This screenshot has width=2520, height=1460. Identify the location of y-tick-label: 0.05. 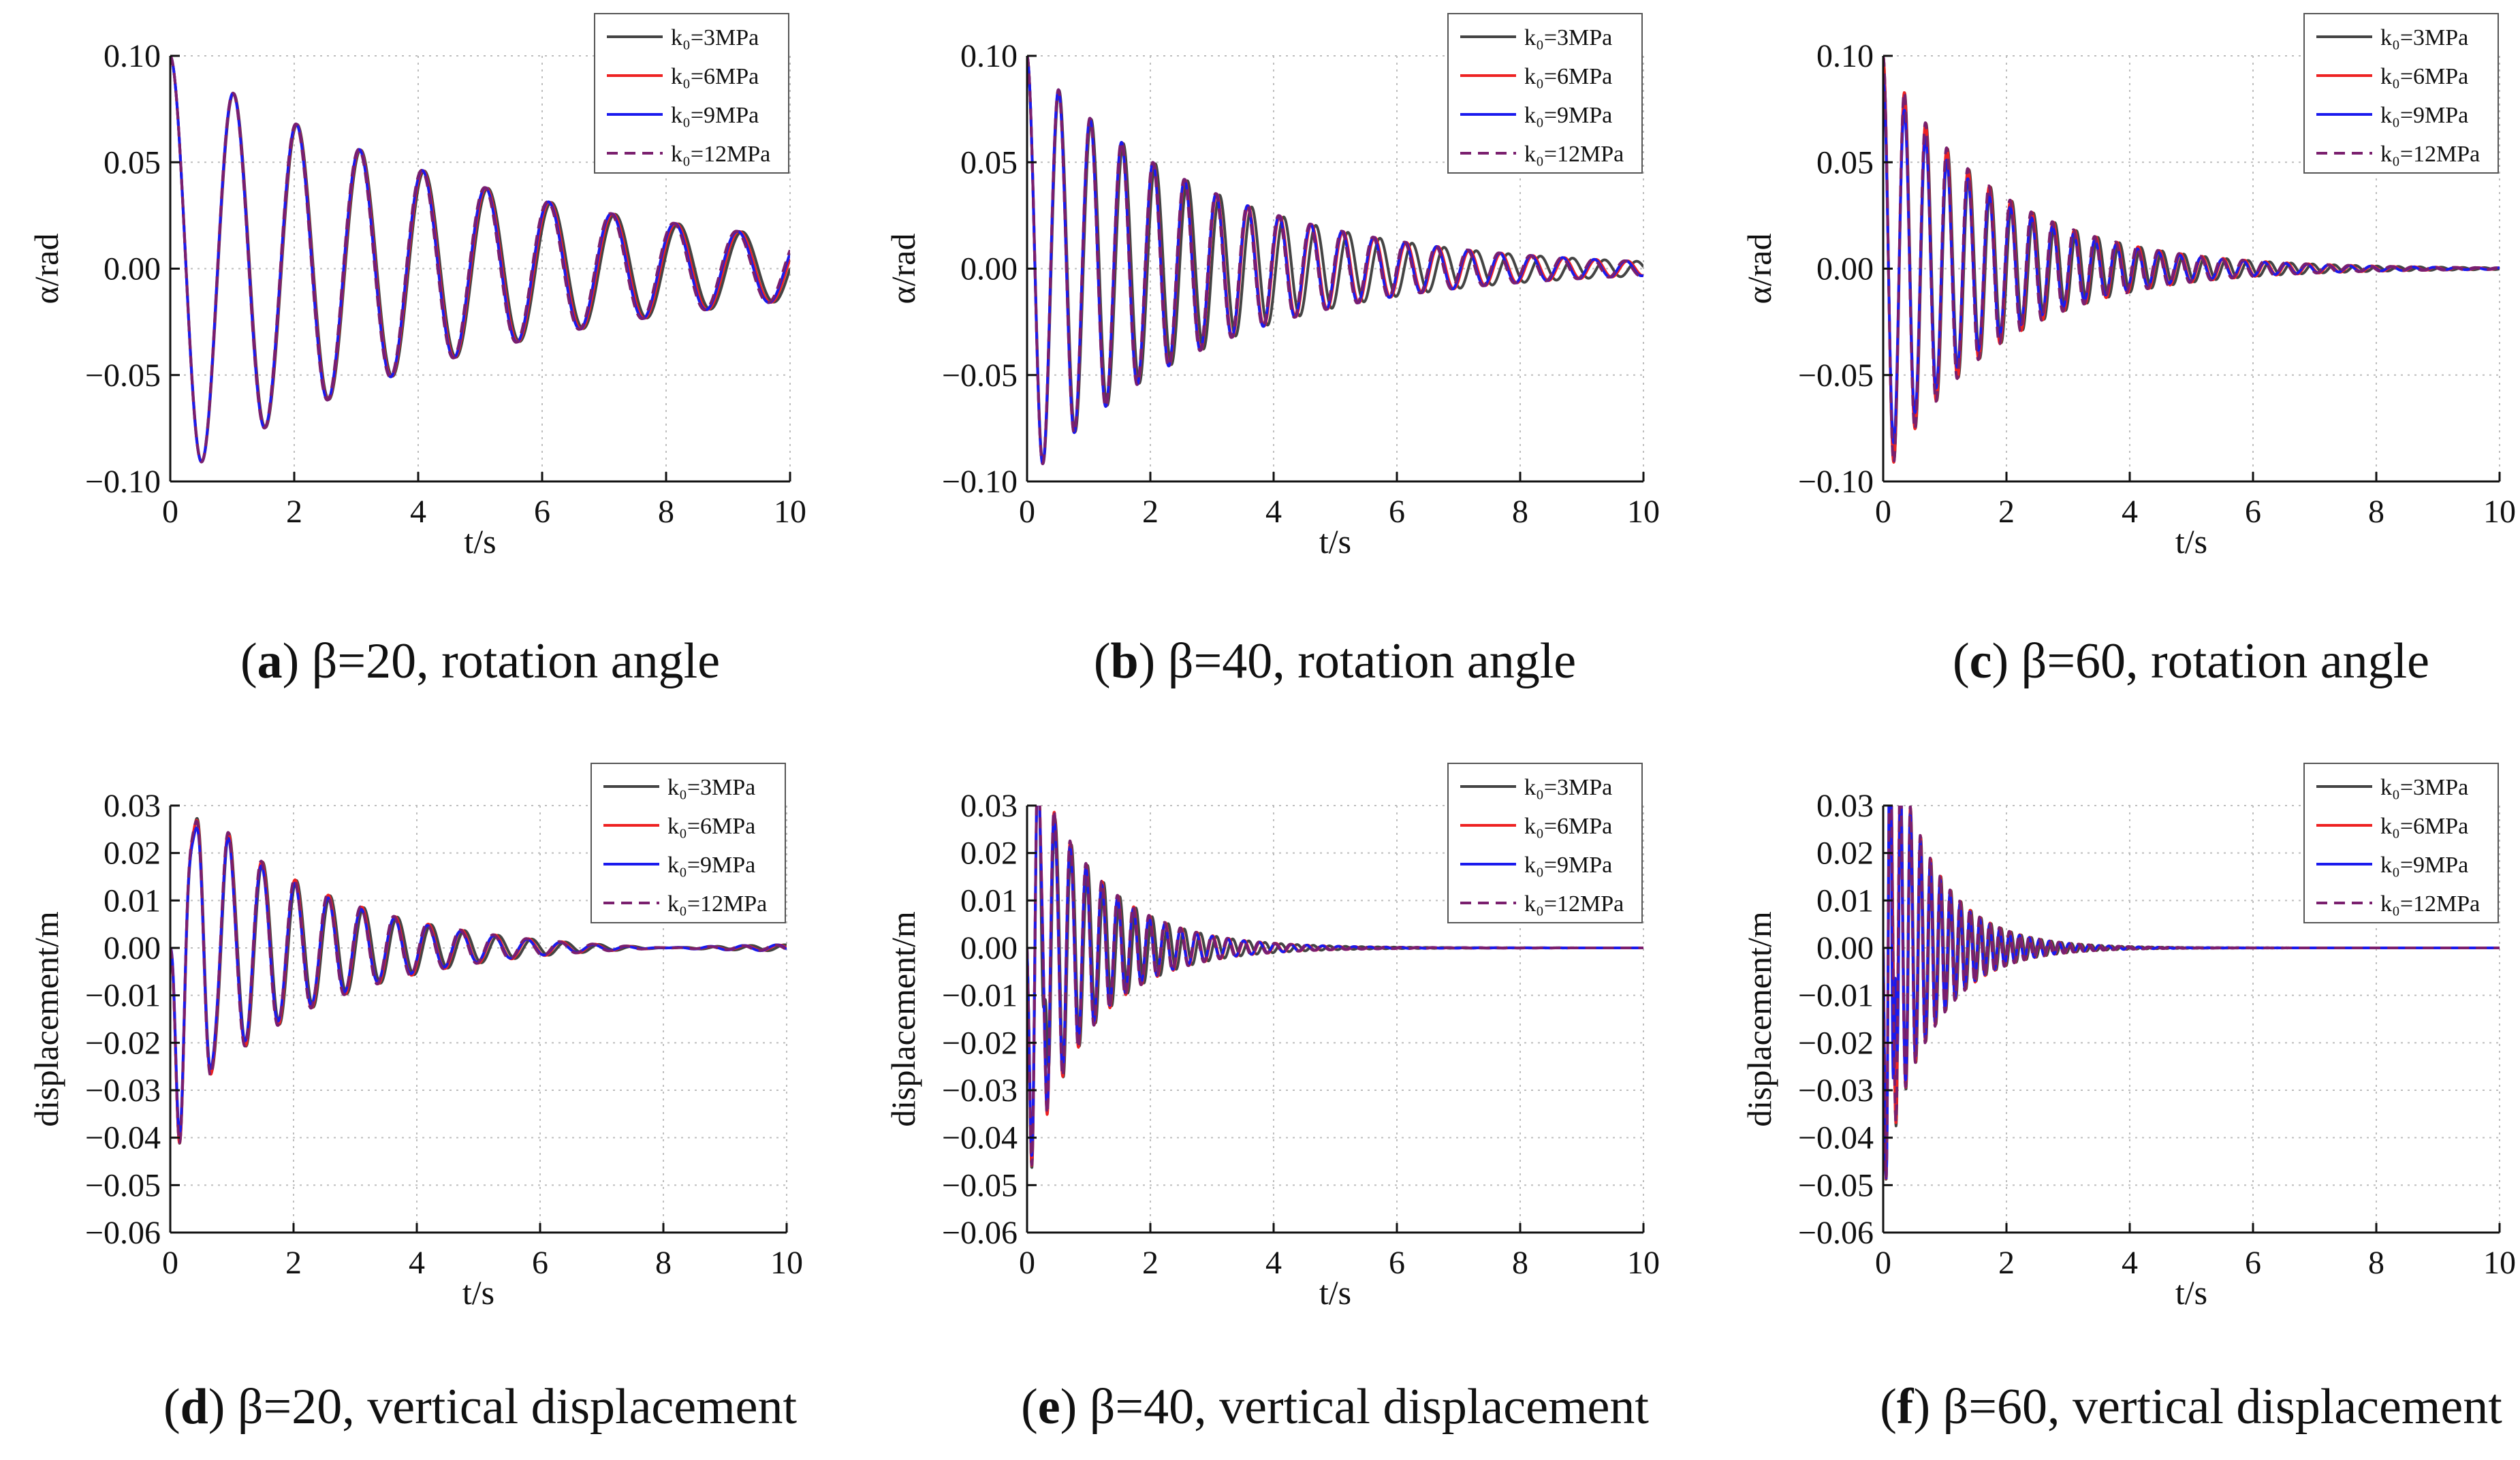
(132, 162).